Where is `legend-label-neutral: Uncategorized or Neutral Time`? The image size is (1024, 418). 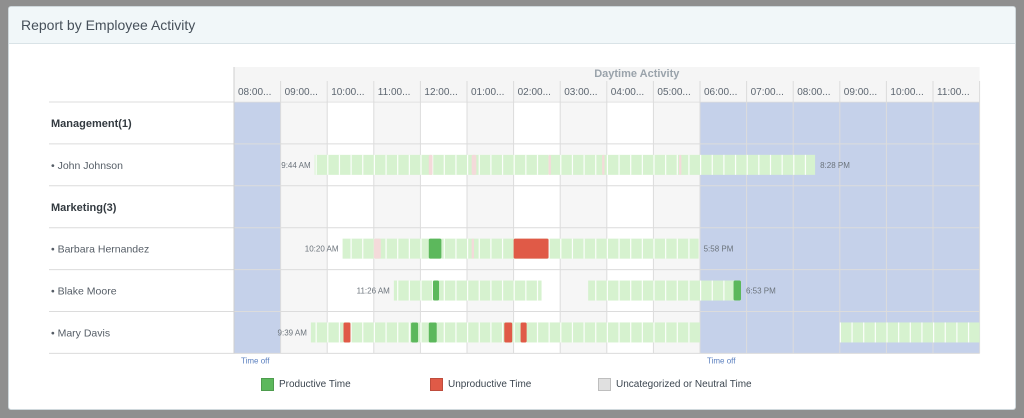
legend-label-neutral: Uncategorized or Neutral Time is located at coordinates (684, 384).